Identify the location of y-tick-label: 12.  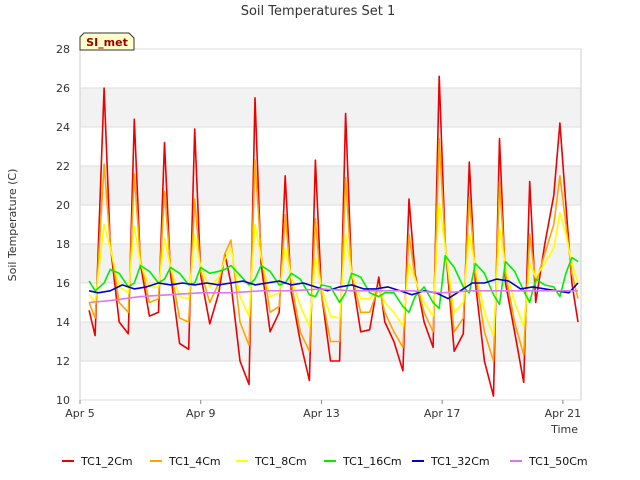
(63, 361).